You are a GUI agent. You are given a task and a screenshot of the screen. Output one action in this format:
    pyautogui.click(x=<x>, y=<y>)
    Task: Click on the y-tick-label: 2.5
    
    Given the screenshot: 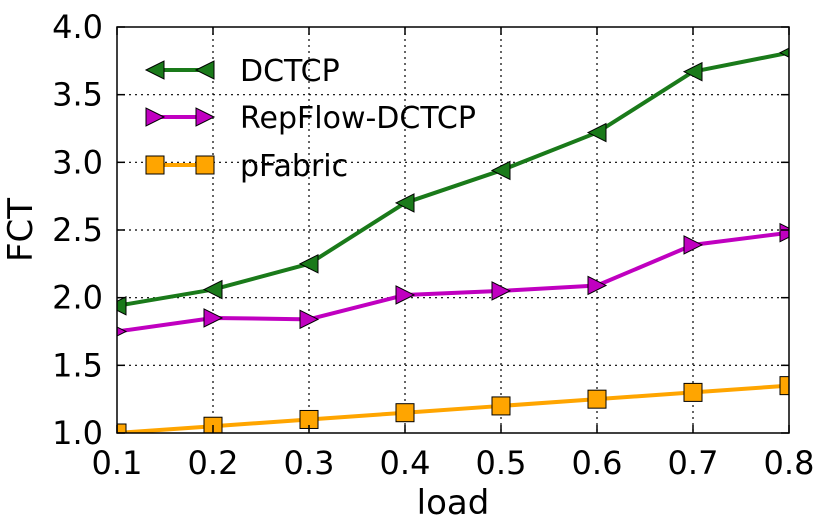 What is the action you would take?
    pyautogui.click(x=77, y=230)
    